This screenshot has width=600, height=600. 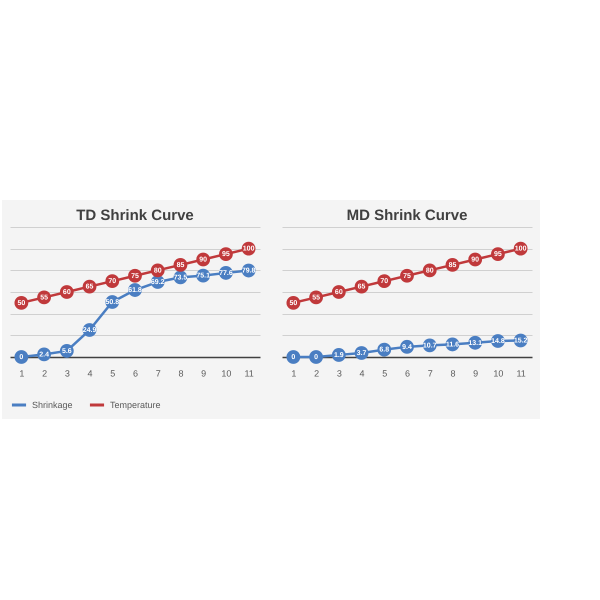 I want to click on legend-label: Temperature, so click(x=135, y=405).